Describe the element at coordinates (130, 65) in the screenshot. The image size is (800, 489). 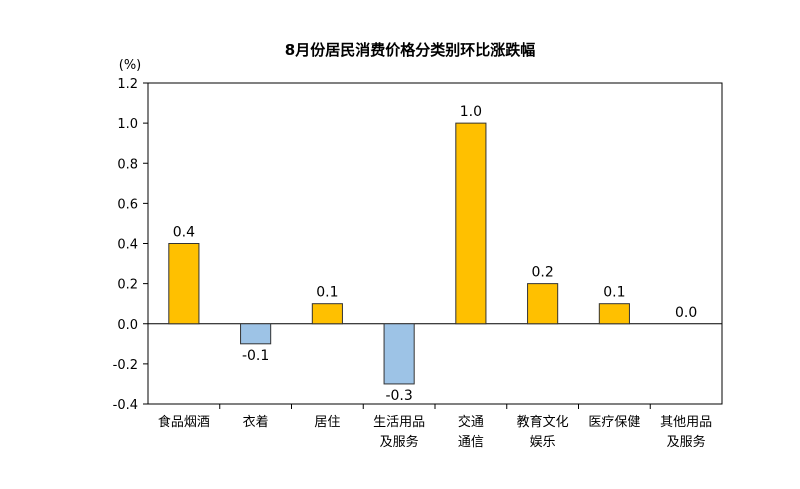
I see `y-axis-unit: (%)` at that location.